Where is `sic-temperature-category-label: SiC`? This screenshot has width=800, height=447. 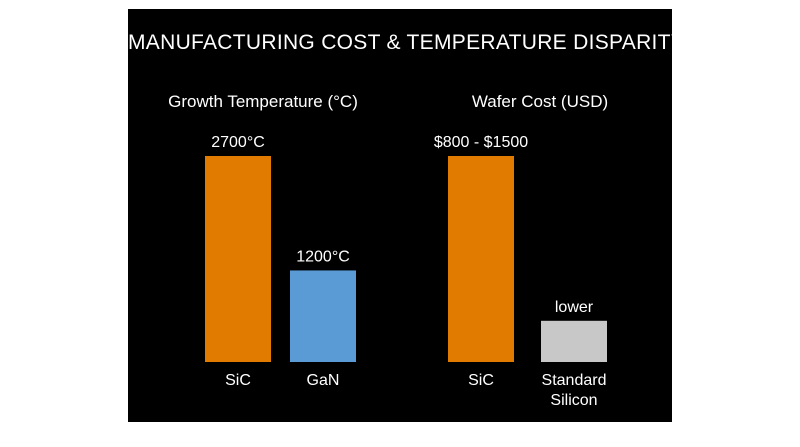 sic-temperature-category-label: SiC is located at coordinates (238, 380).